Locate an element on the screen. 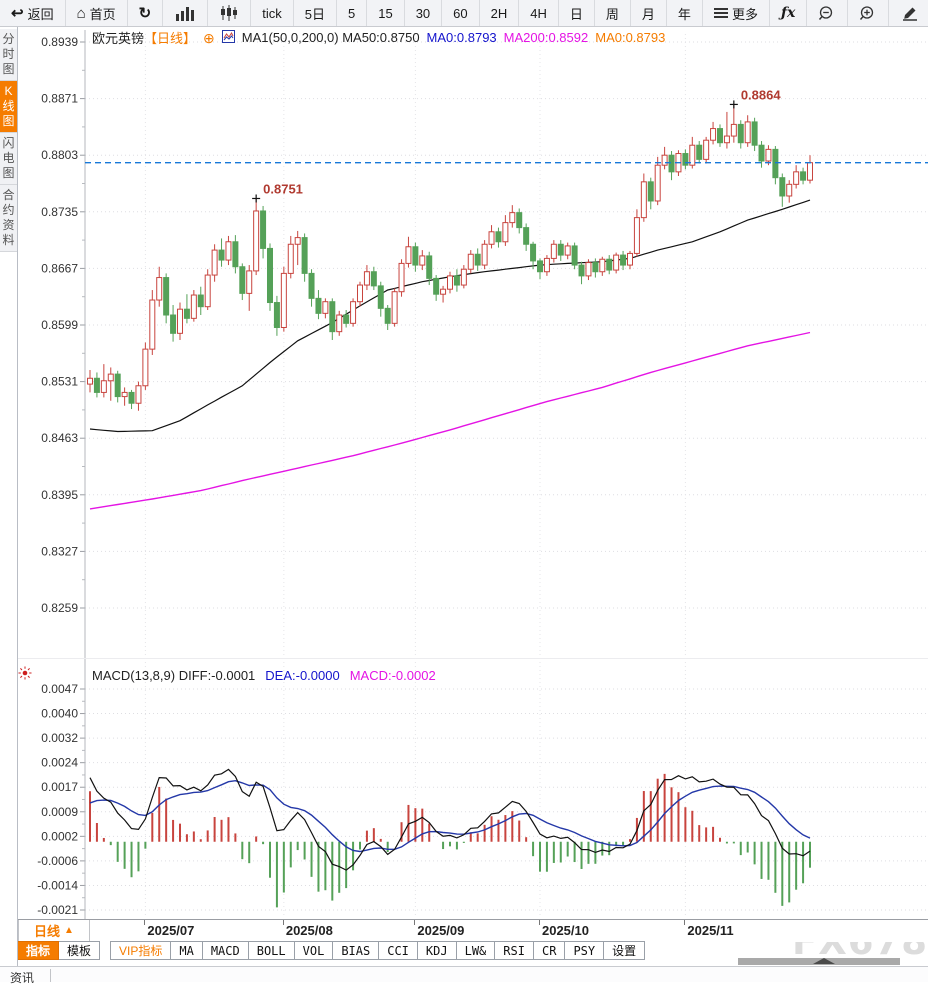 This screenshot has width=928, height=986. period-day-button-label: 日 is located at coordinates (576, 14).